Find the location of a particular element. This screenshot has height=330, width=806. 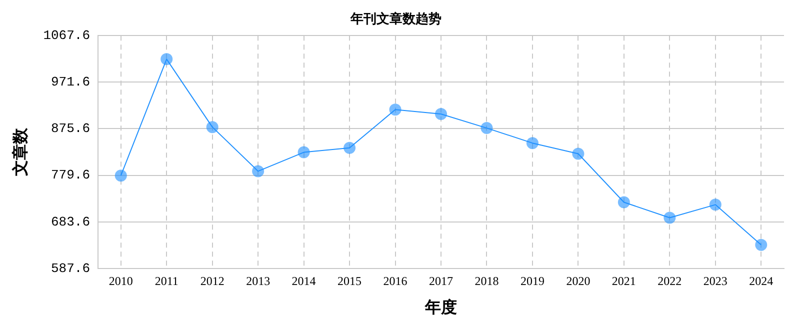

y-axis-title: 文章数 is located at coordinates (21, 152).